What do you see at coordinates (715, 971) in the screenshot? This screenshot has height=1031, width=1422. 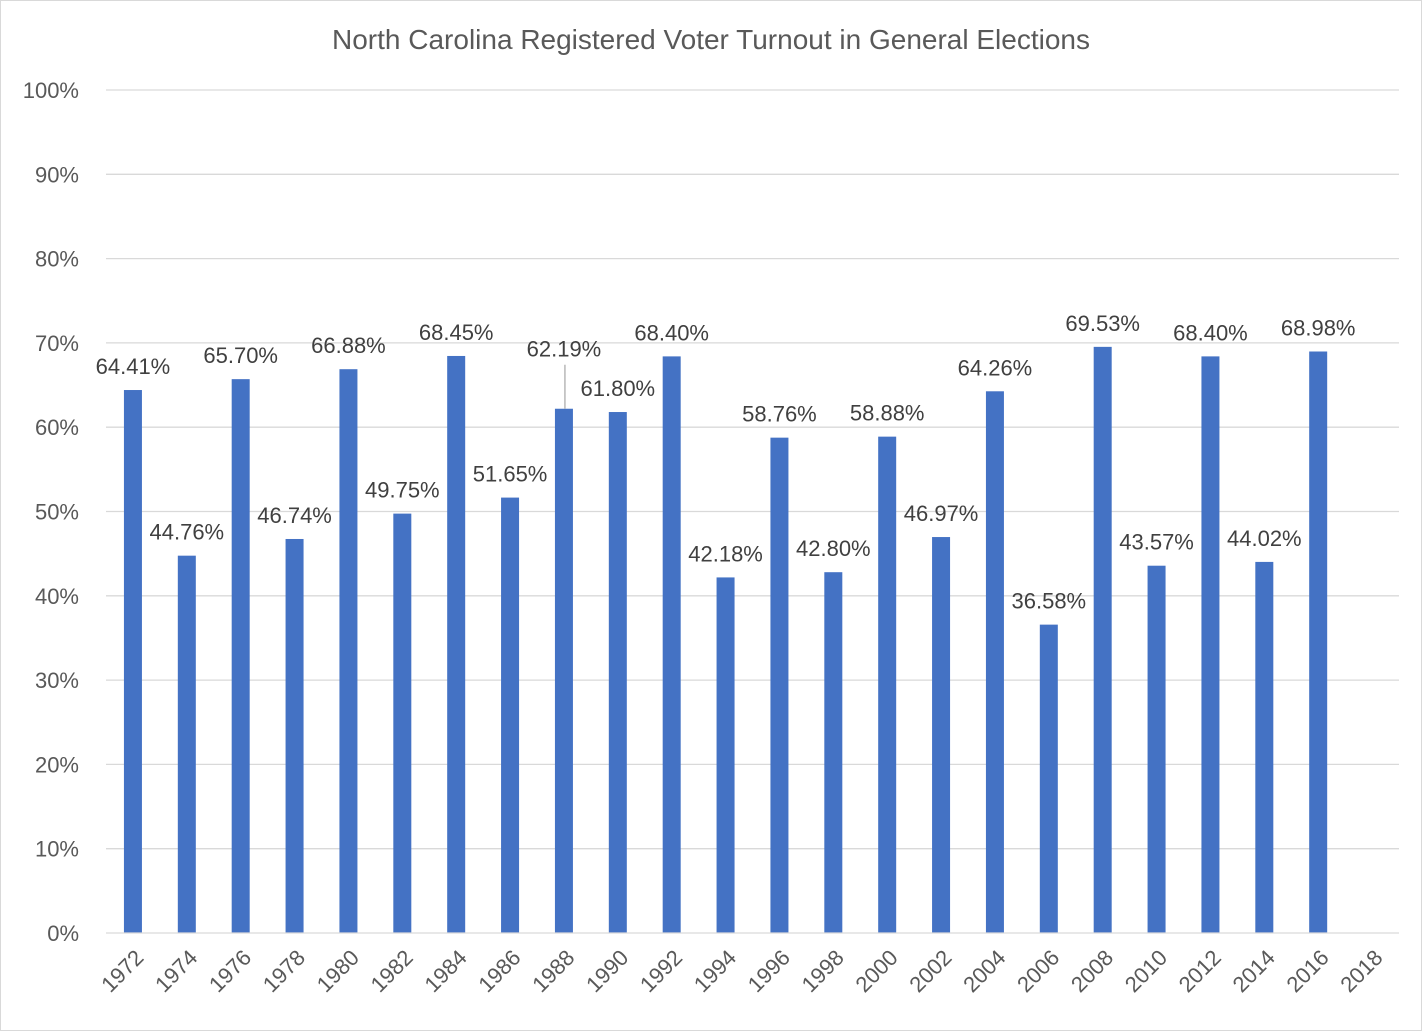 I see `x-tick-label-1994: 1994` at bounding box center [715, 971].